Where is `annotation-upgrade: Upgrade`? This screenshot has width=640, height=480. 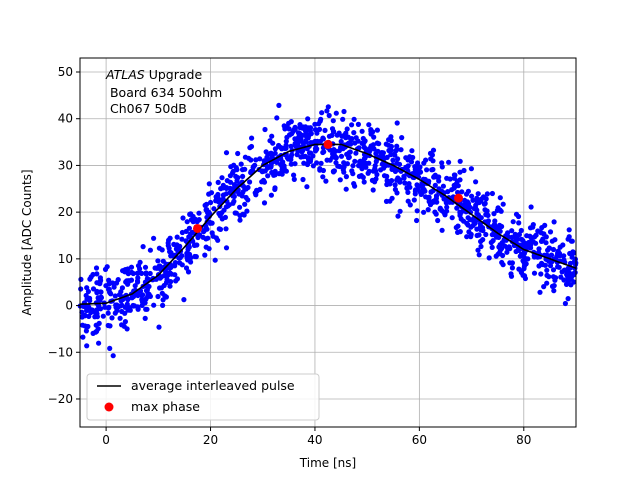
annotation-upgrade: Upgrade is located at coordinates (174, 74).